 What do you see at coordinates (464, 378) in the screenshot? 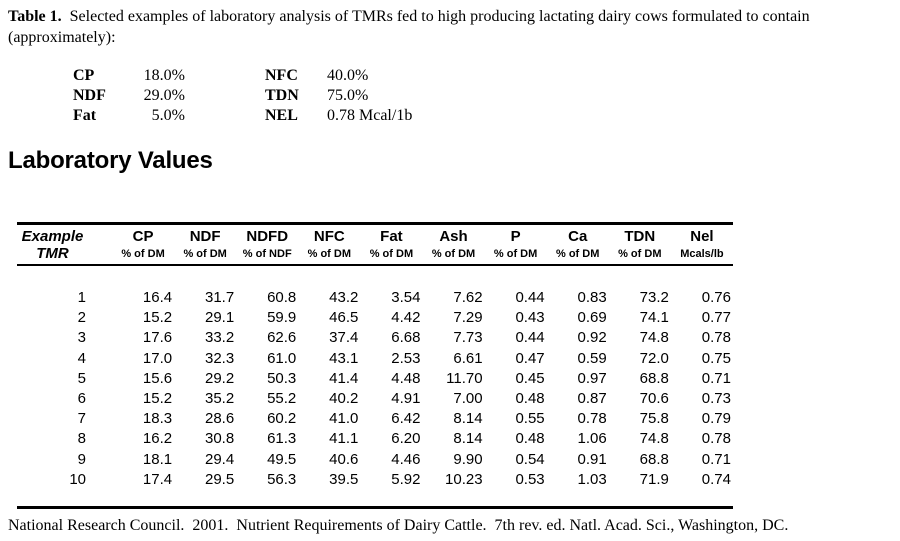
I see `table-cell: 11.70` at bounding box center [464, 378].